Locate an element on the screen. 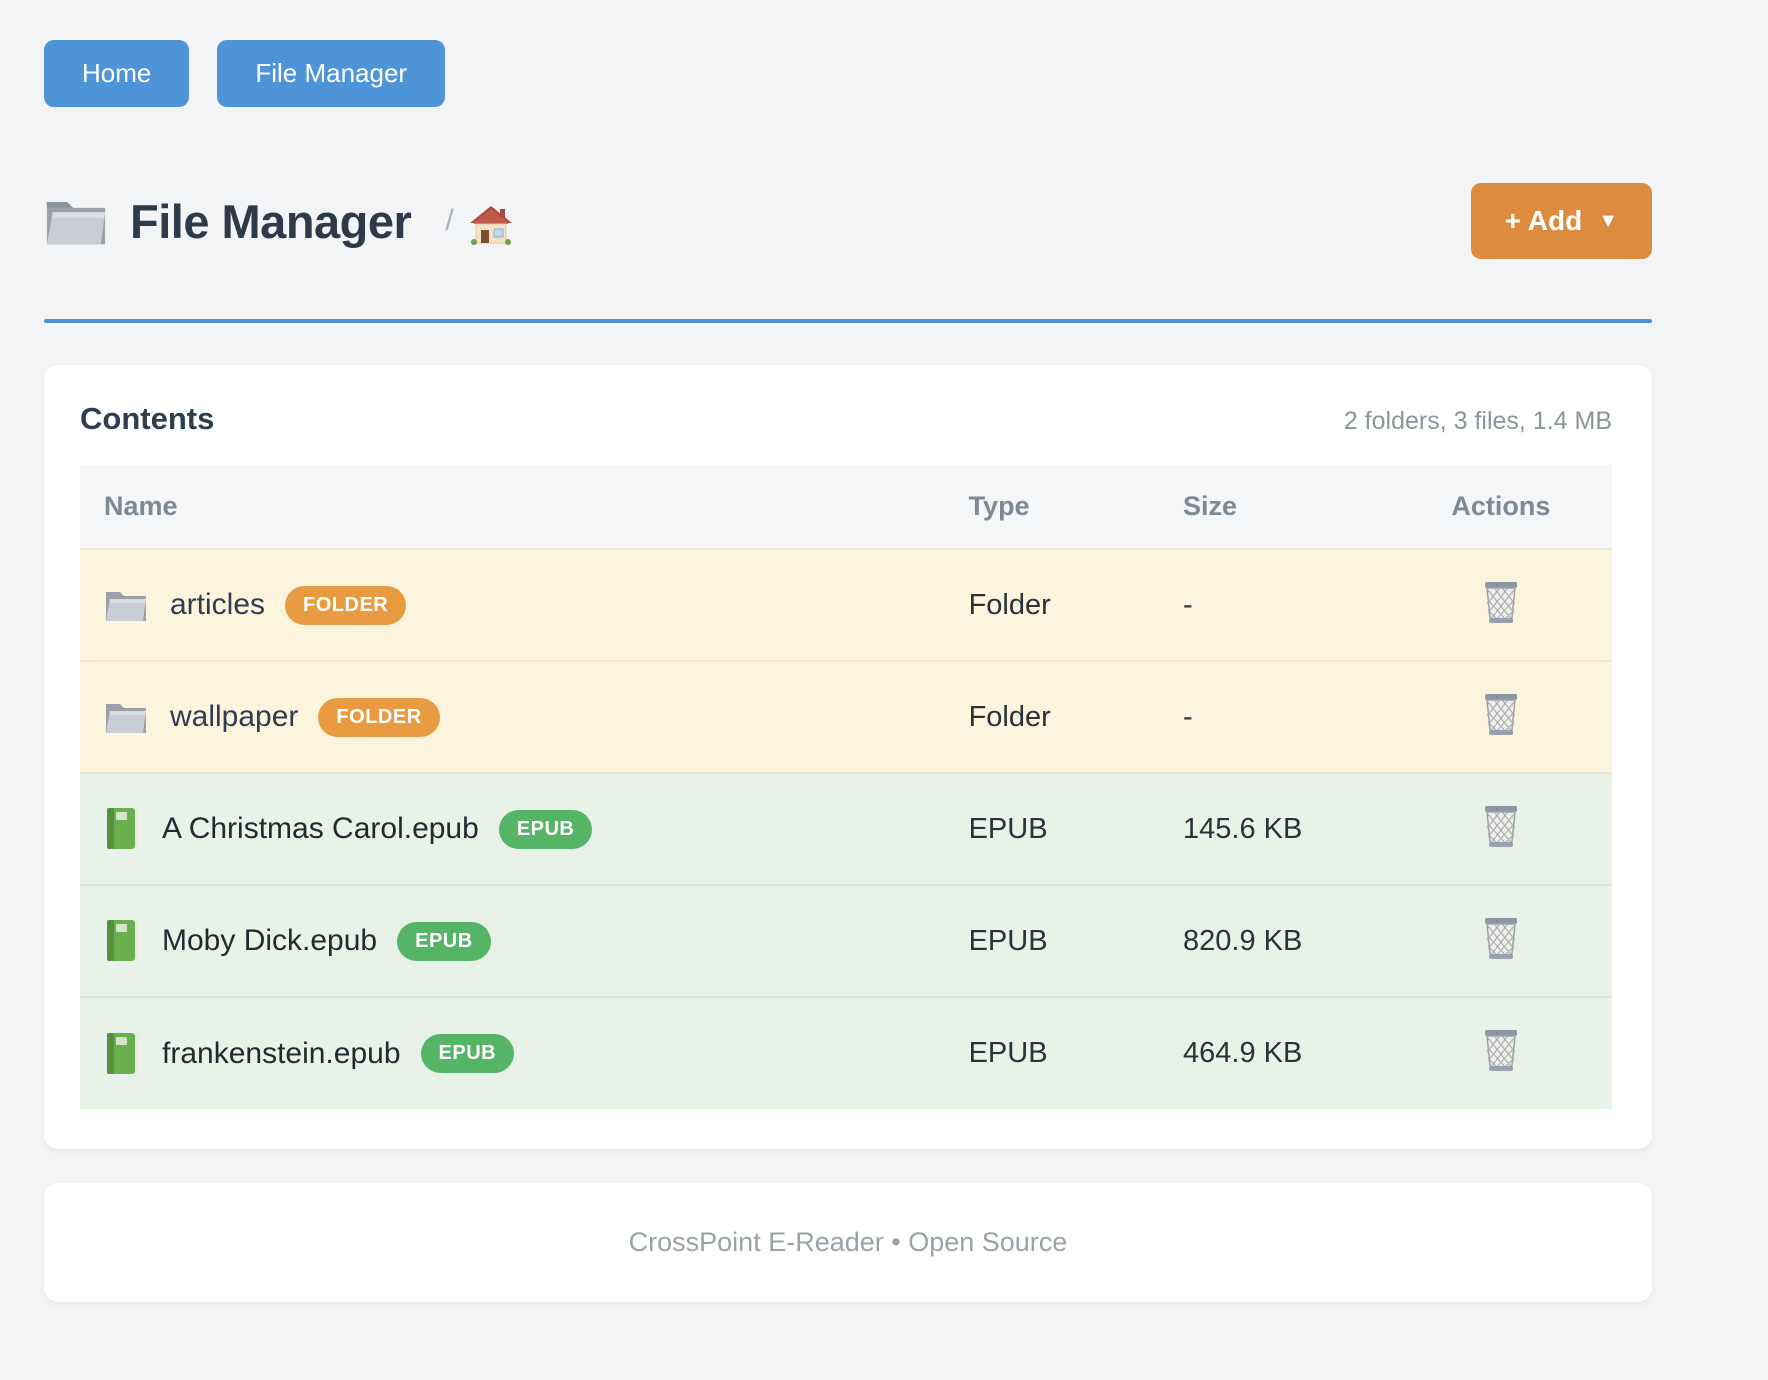 Image resolution: width=1768 pixels, height=1380 pixels. contents-summary: 2 folders, 3 files, 1.4 MB is located at coordinates (1477, 421).